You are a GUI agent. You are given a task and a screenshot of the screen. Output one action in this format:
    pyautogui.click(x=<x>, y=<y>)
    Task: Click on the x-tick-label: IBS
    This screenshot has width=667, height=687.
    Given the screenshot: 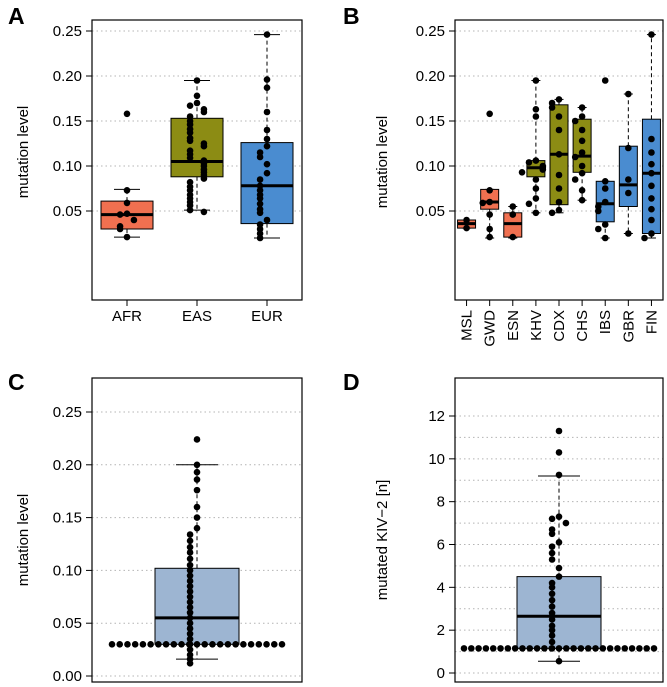 What is the action you would take?
    pyautogui.click(x=605, y=322)
    